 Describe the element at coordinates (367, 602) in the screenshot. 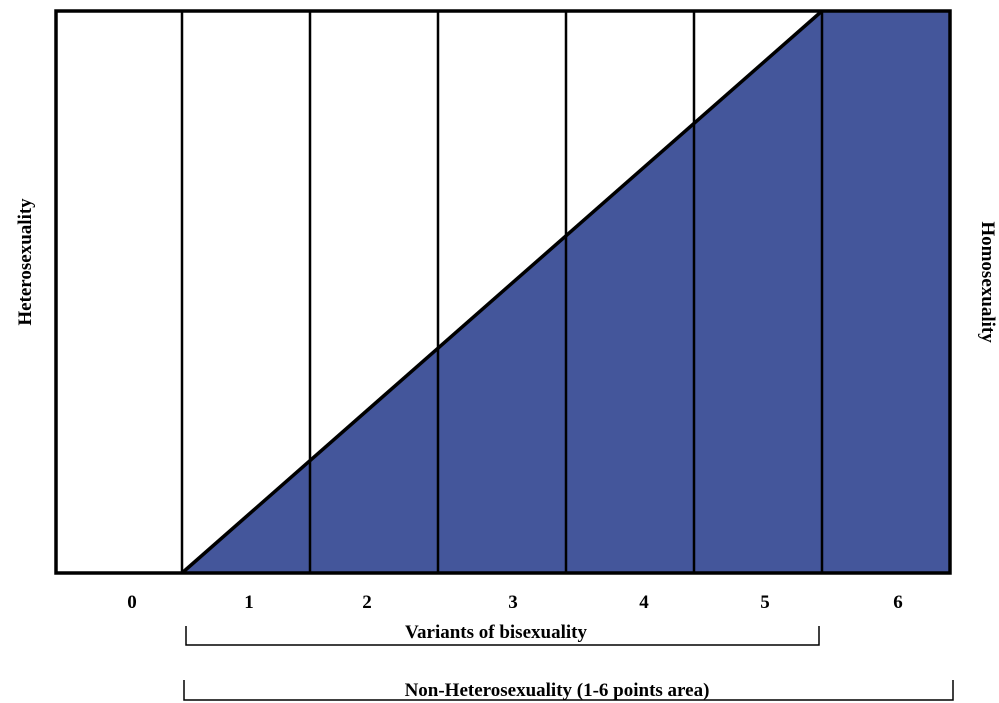

I see `category-label-2: 2` at that location.